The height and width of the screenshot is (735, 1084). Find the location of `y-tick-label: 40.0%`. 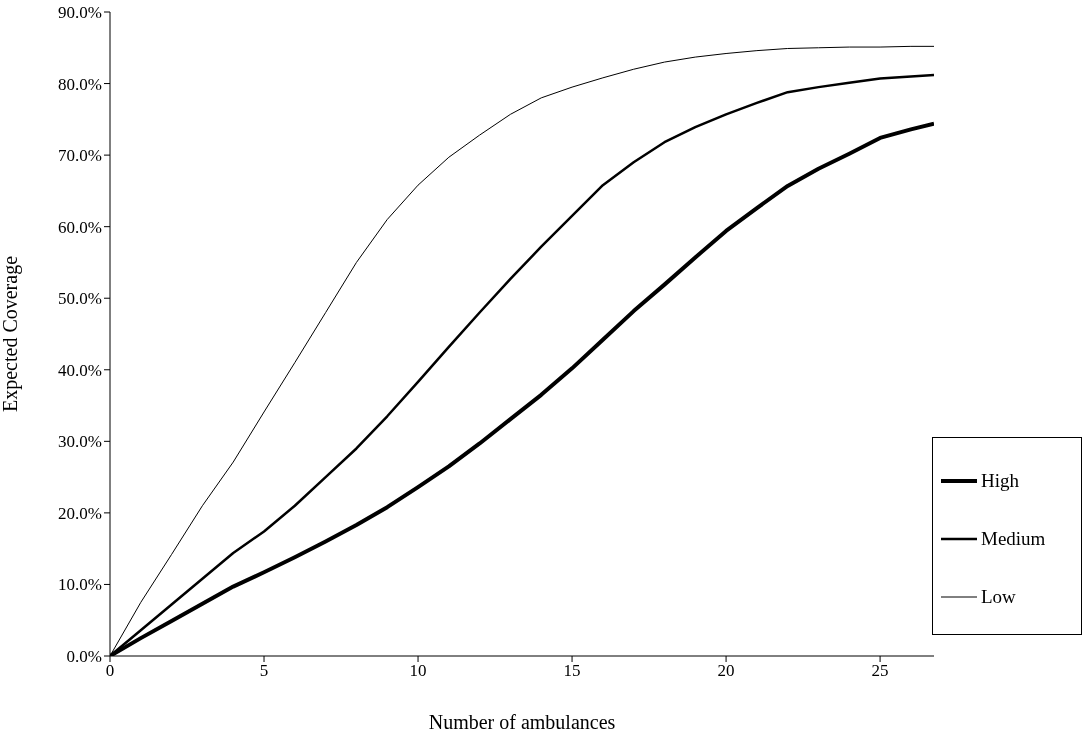

y-tick-label: 40.0% is located at coordinates (80, 370).